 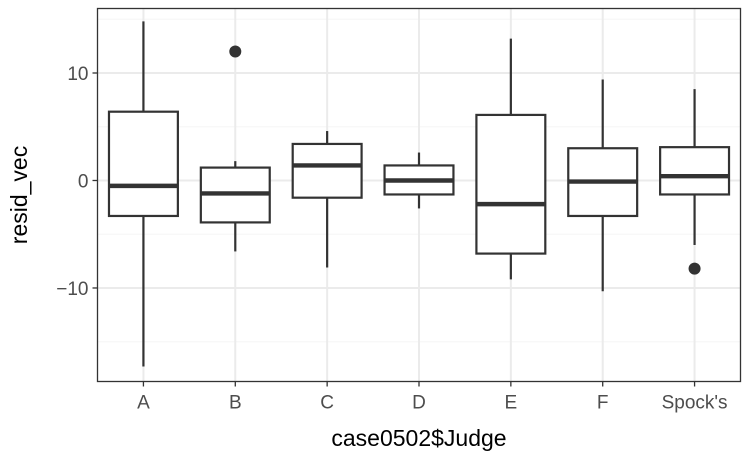 I want to click on box-a, so click(x=143, y=194).